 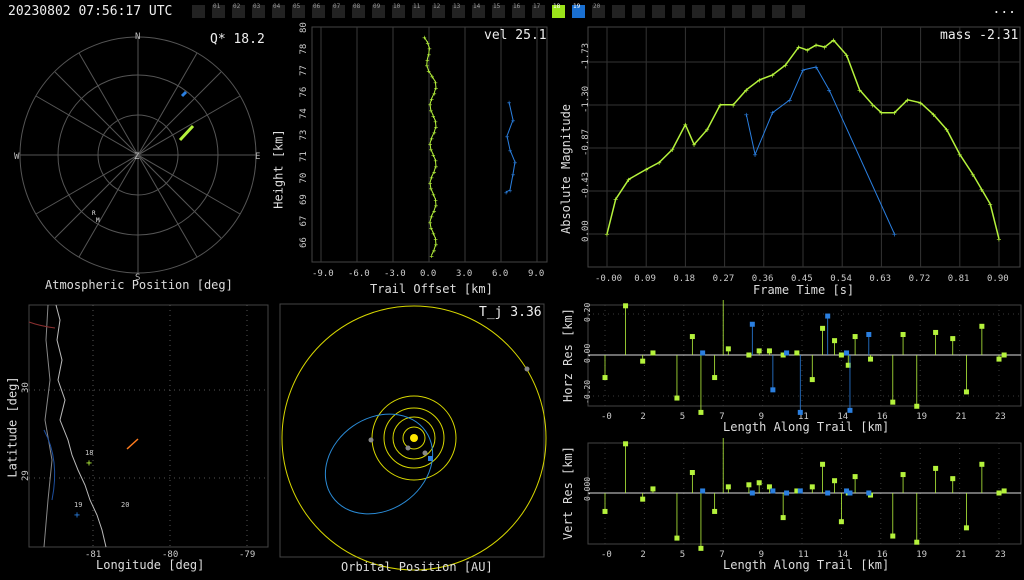 What do you see at coordinates (478, 10) in the screenshot?
I see `station-toggle: 14` at bounding box center [478, 10].